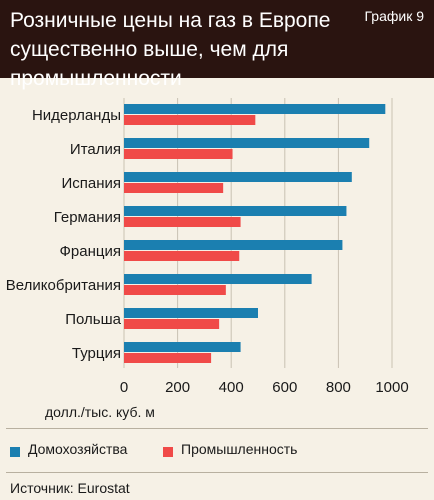 This screenshot has height=500, width=434. I want to click on source-note: Источник: Eurostat, so click(70, 488).